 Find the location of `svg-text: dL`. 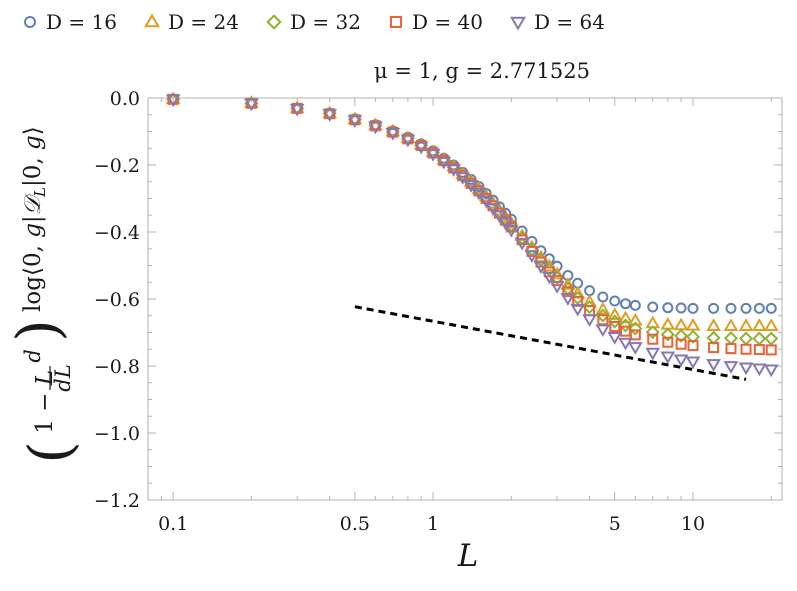

svg-text: dL is located at coordinates (63, 377).